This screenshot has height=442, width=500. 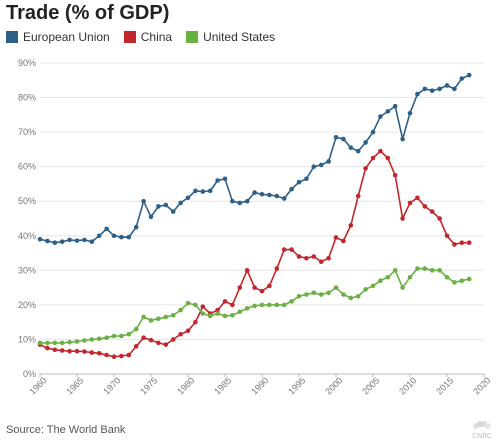 I want to click on legend: European Union China United States, so click(x=147, y=37).